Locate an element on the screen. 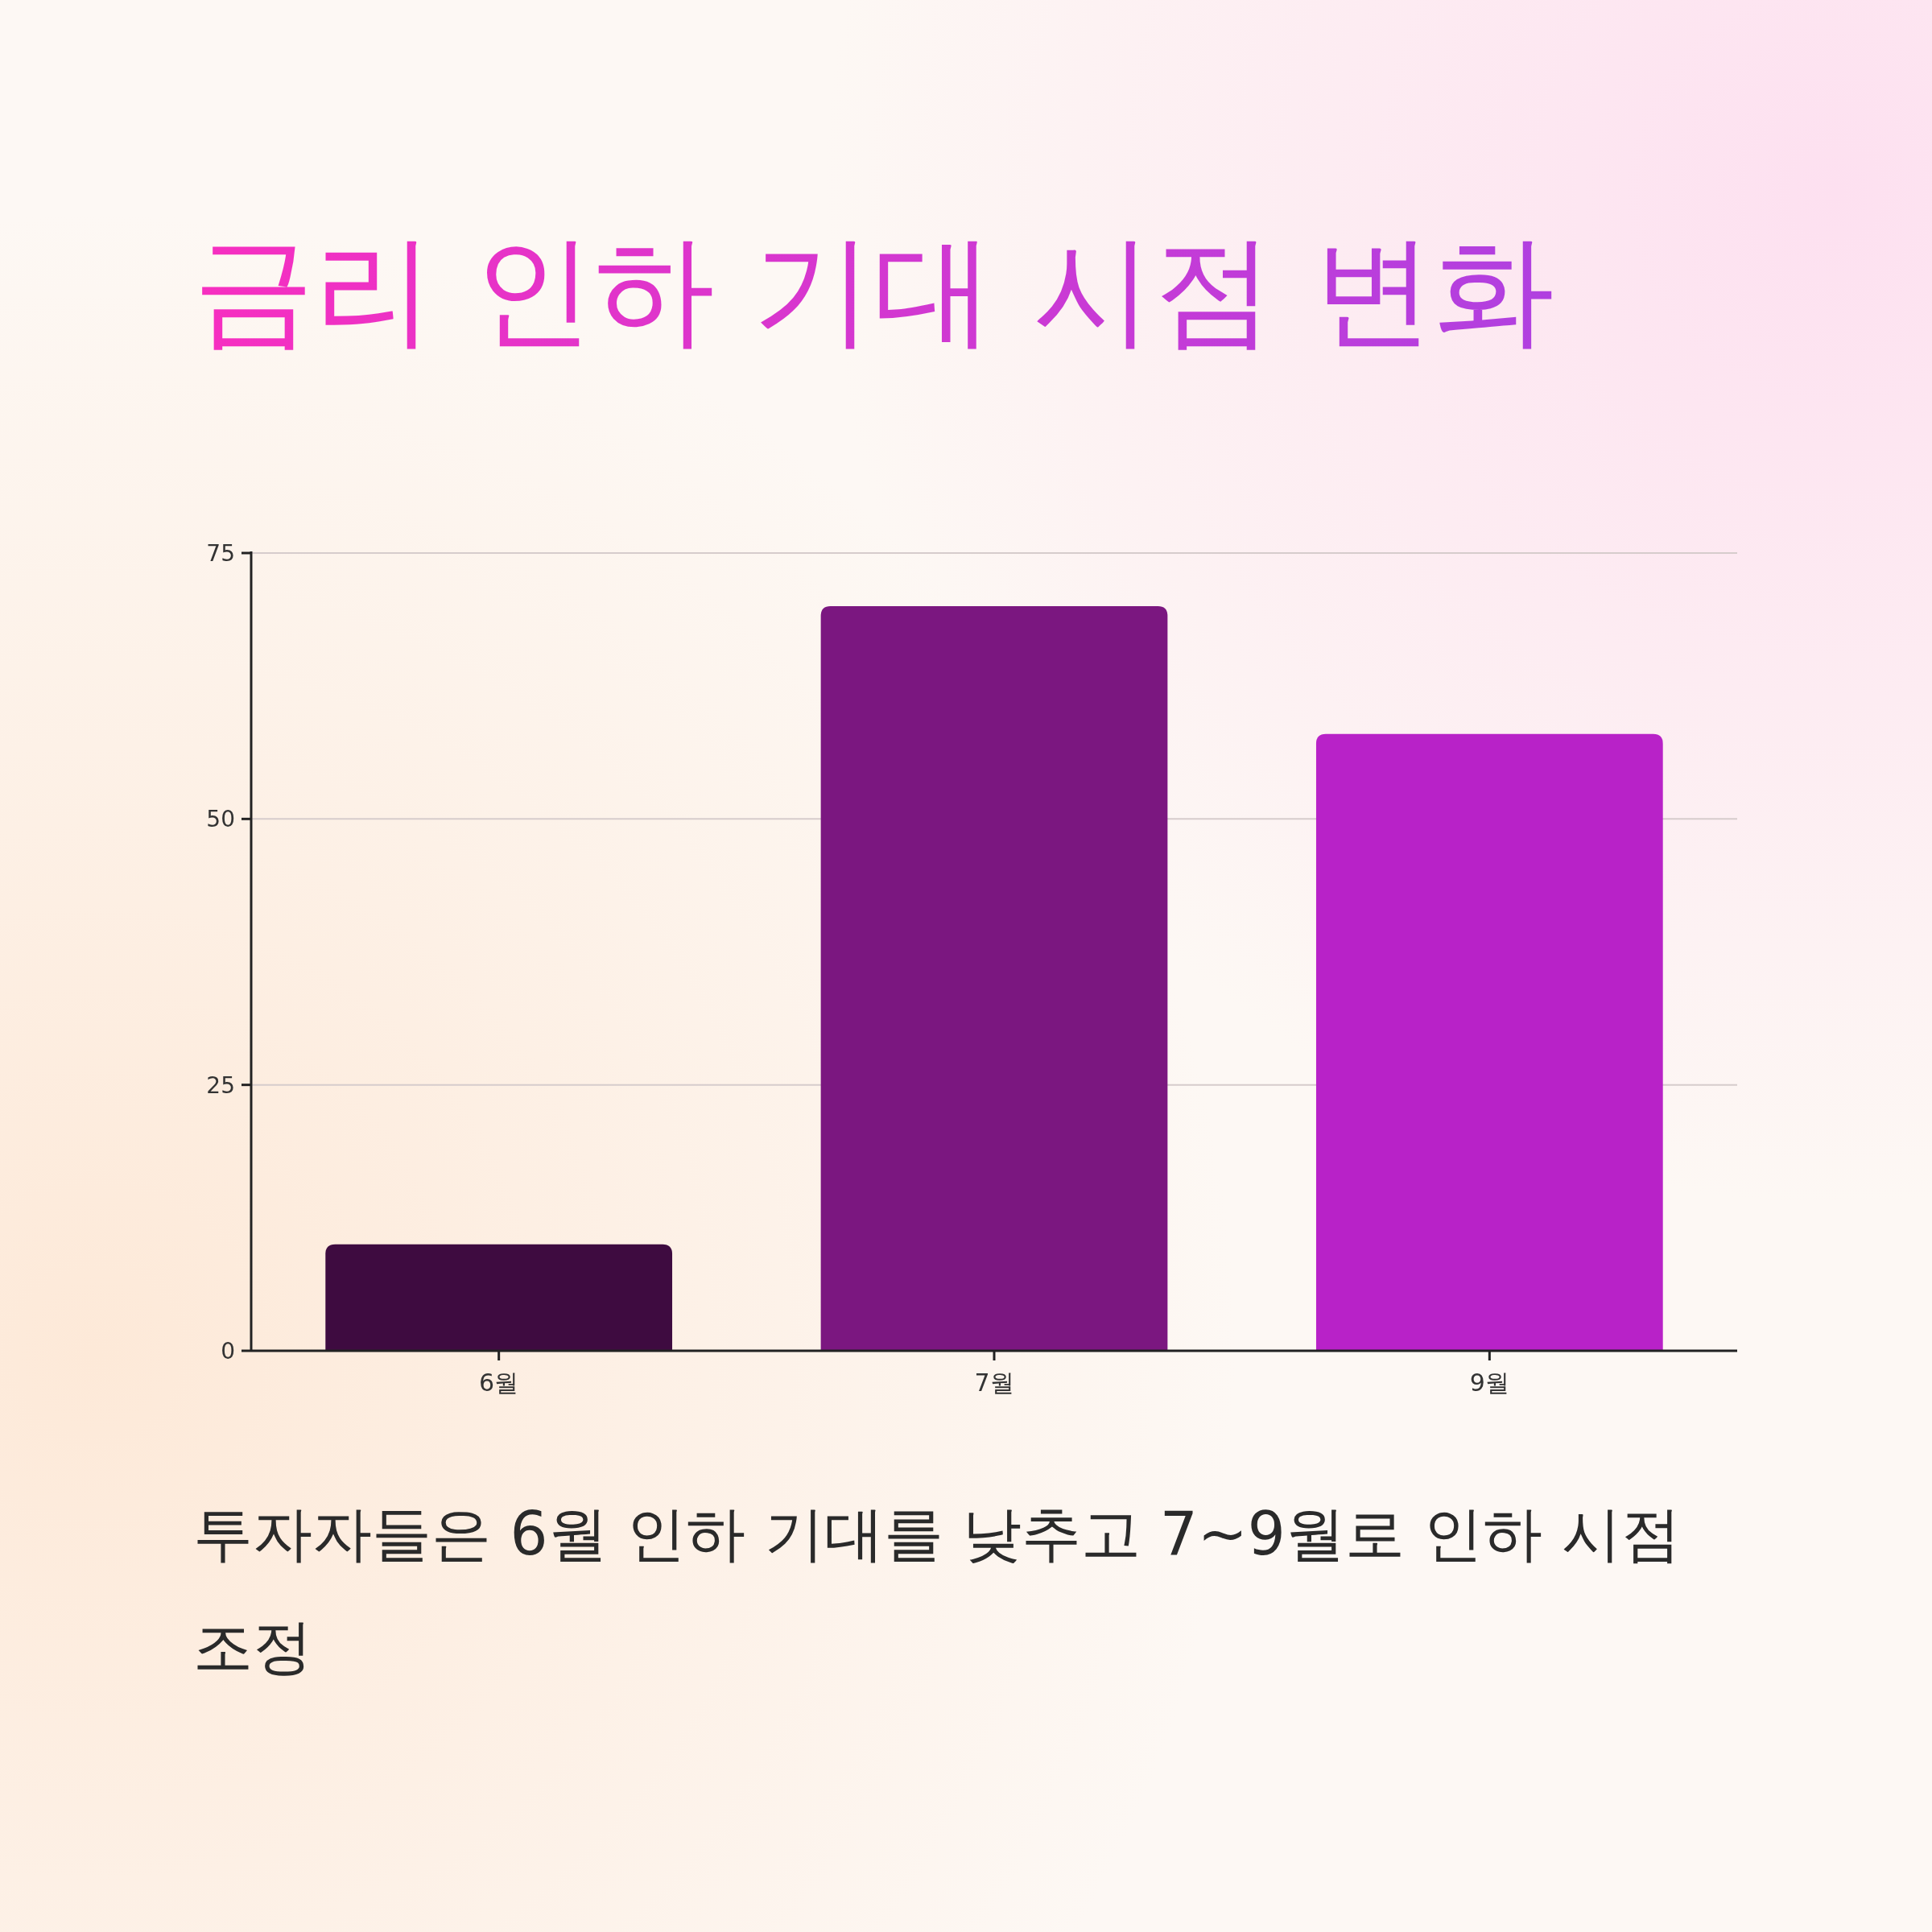 The height and width of the screenshot is (1932, 1932). y-tick-label: 0 is located at coordinates (228, 1351).